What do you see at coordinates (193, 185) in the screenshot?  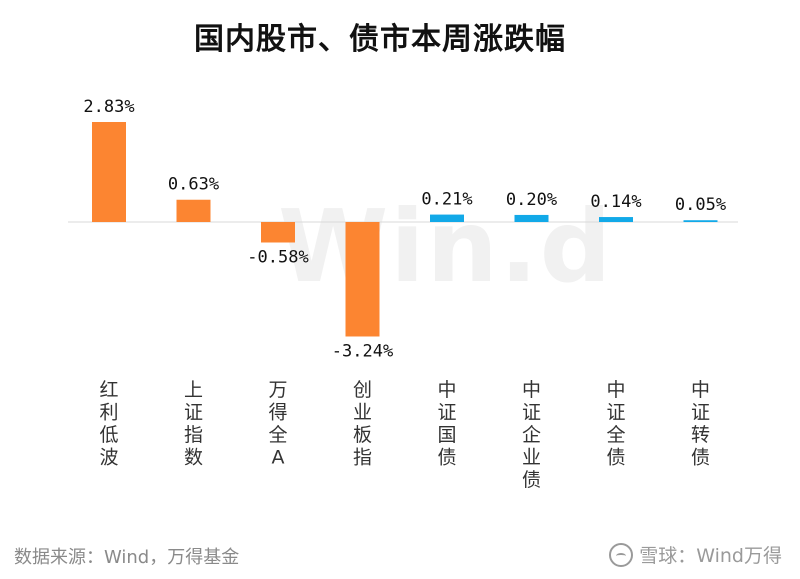 I see `data-label-2: 0.63%` at bounding box center [193, 185].